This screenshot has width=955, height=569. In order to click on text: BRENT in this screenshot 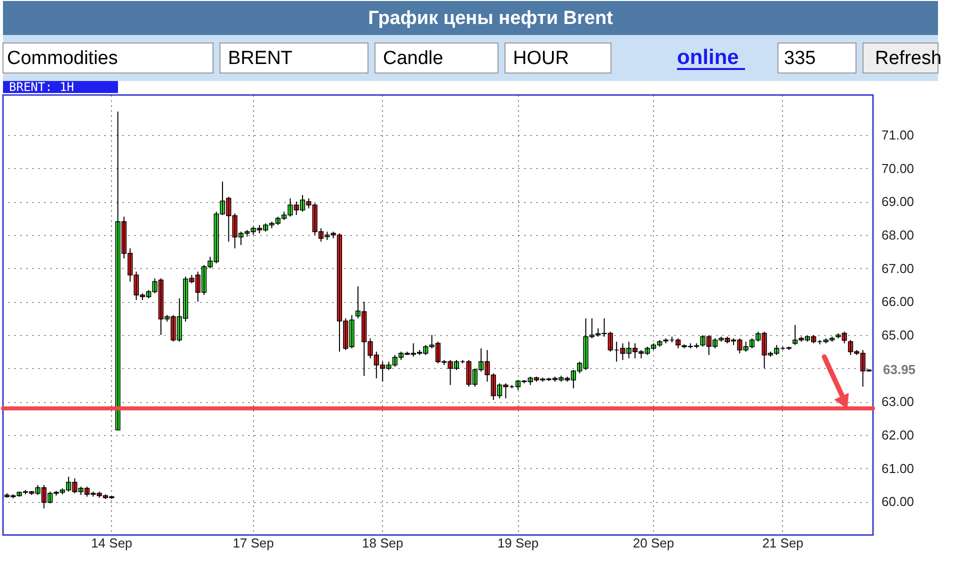, I will do `click(260, 58)`.